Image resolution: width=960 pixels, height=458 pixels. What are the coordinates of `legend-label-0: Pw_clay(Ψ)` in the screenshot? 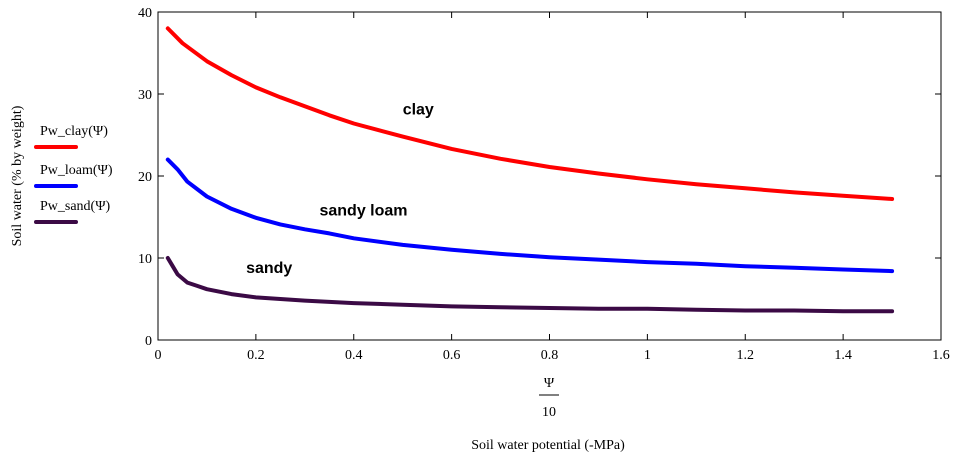 It's located at (74, 131).